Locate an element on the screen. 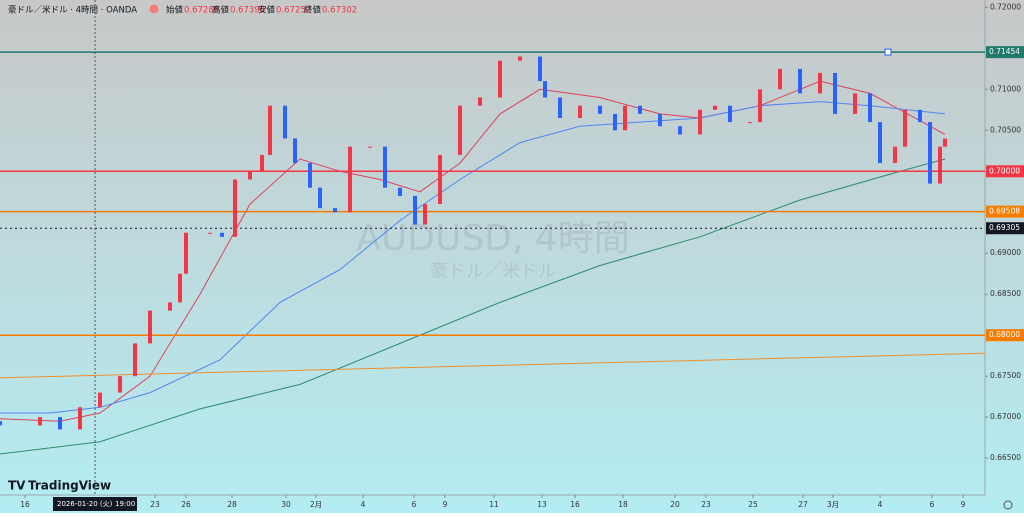 The image size is (1024, 517). price-label: 0.68000 is located at coordinates (1004, 334).